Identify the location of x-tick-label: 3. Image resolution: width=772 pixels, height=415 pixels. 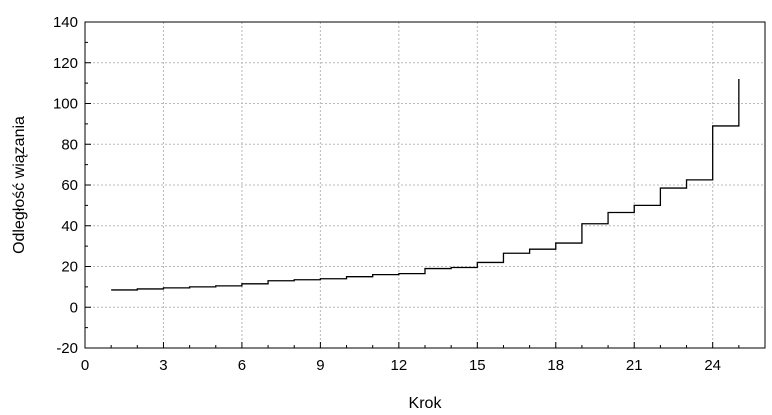
(163, 365).